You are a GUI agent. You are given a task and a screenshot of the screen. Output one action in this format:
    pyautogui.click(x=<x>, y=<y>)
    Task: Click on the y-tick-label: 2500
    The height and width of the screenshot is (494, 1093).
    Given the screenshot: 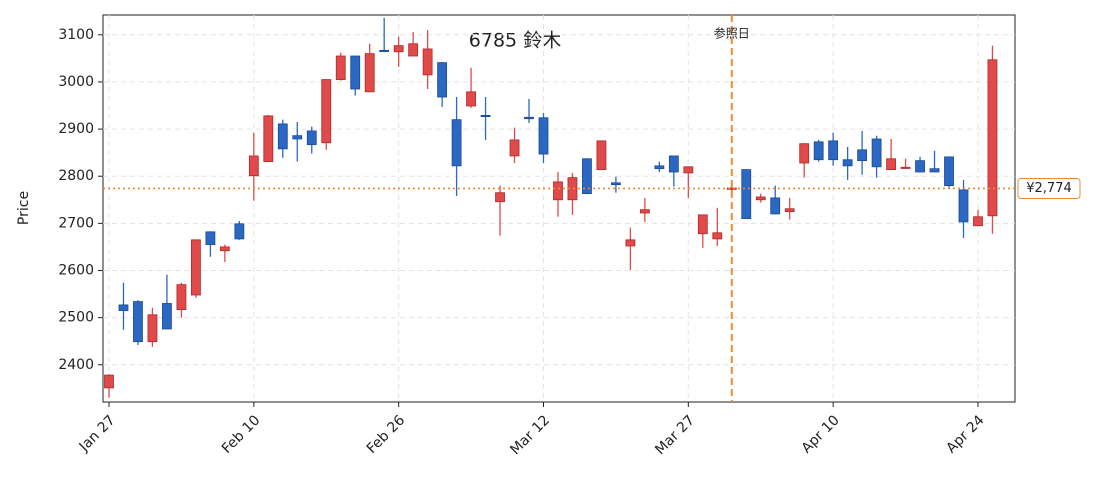 What is the action you would take?
    pyautogui.click(x=76, y=318)
    